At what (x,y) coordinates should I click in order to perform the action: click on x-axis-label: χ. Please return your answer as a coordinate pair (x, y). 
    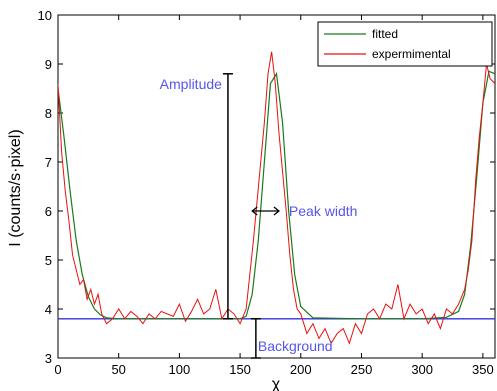
    Looking at the image, I should click on (276, 383).